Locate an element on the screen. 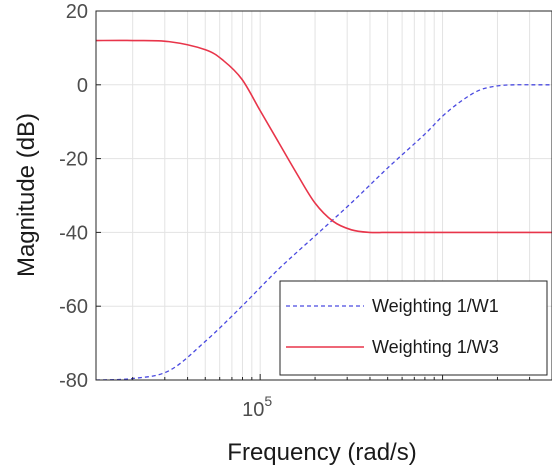 This screenshot has width=552, height=466. x-tick-label: 105 is located at coordinates (257, 407).